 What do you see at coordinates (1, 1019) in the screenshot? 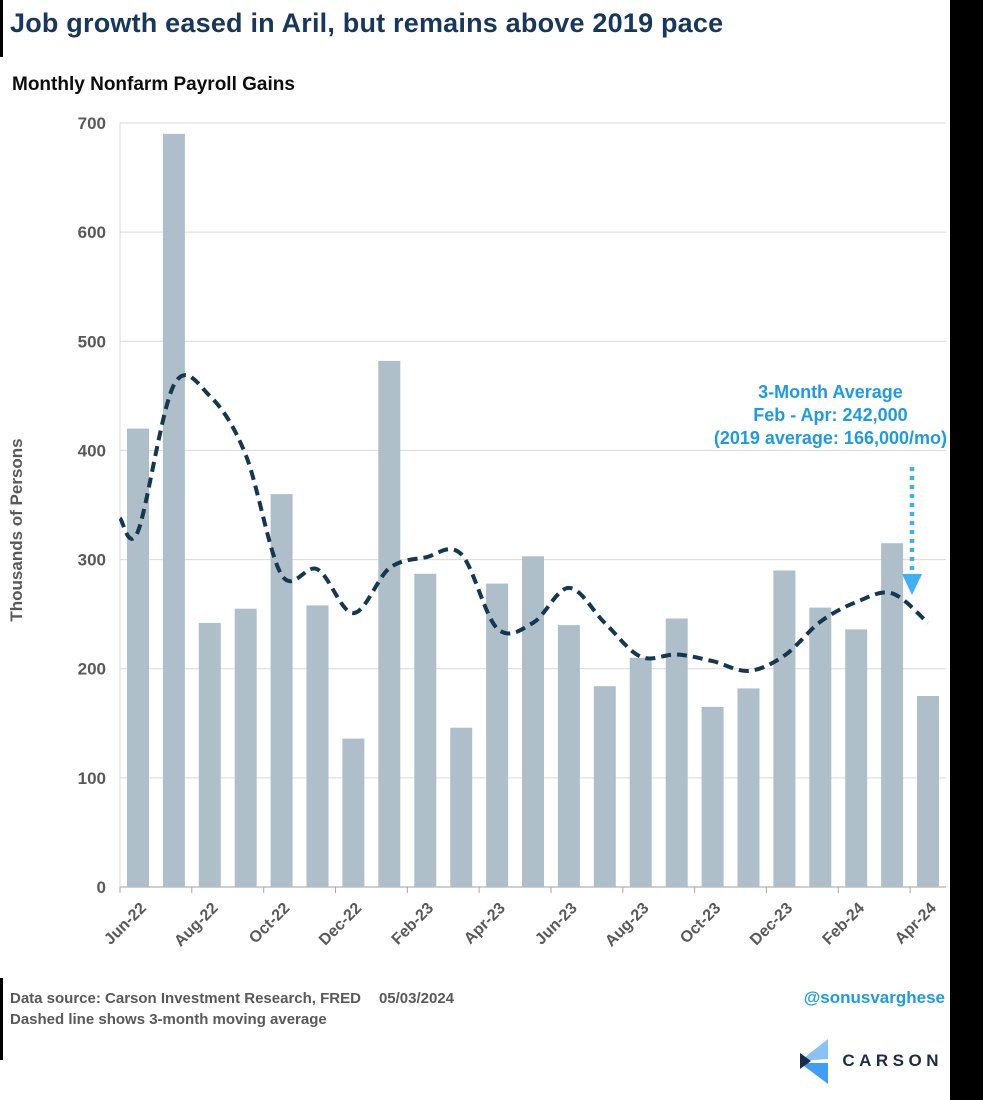
I see `left-edge-tick-bottom` at bounding box center [1, 1019].